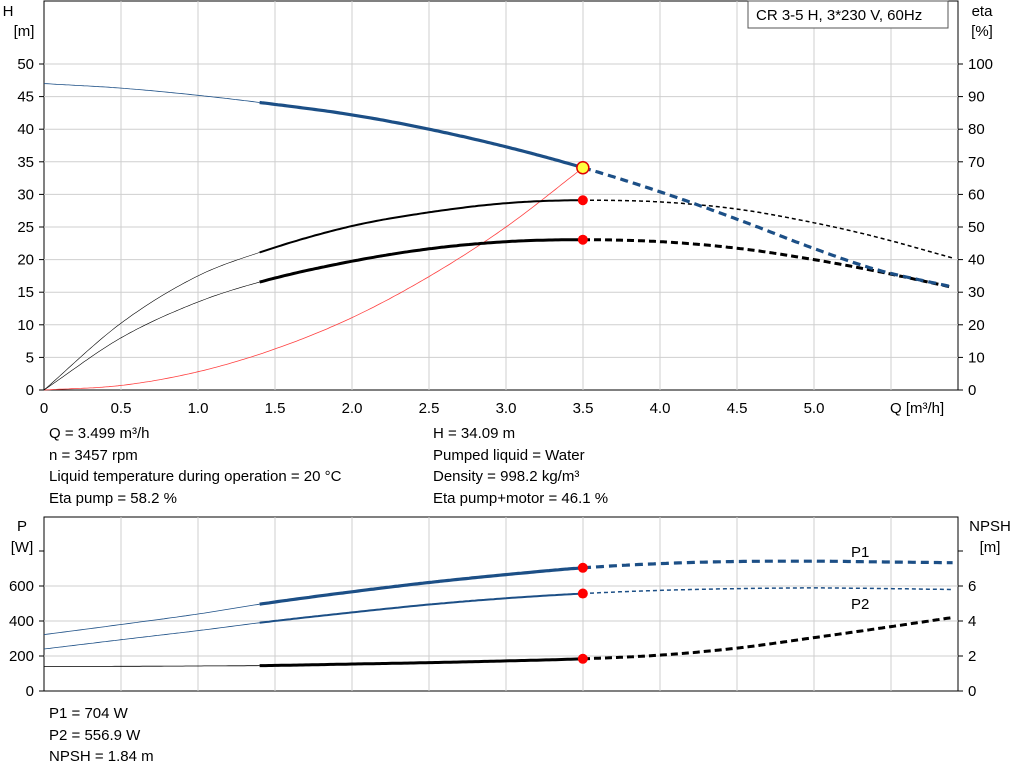 This screenshot has width=1024, height=781. What do you see at coordinates (767, 638) in the screenshot?
I see `curve-NPSH-dashed` at bounding box center [767, 638].